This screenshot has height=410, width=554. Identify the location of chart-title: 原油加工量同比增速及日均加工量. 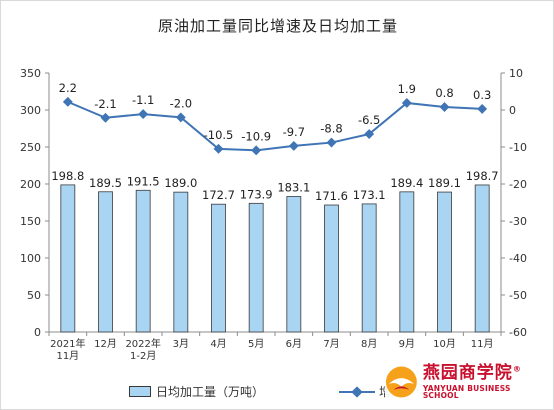
(277, 26).